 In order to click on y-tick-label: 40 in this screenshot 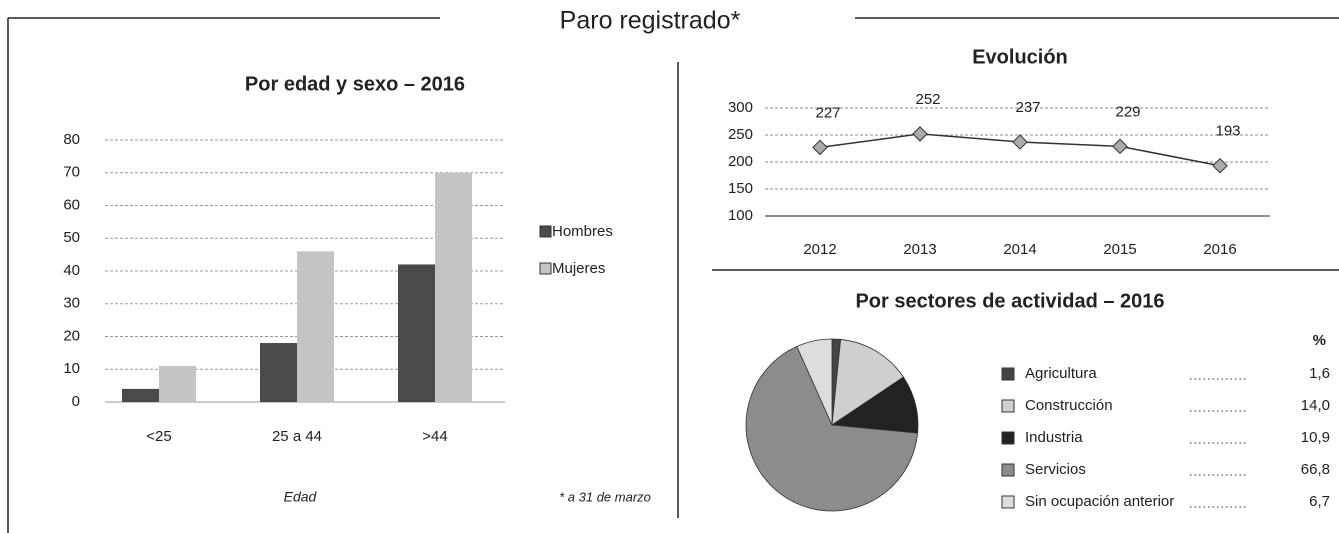, I will do `click(71, 270)`.